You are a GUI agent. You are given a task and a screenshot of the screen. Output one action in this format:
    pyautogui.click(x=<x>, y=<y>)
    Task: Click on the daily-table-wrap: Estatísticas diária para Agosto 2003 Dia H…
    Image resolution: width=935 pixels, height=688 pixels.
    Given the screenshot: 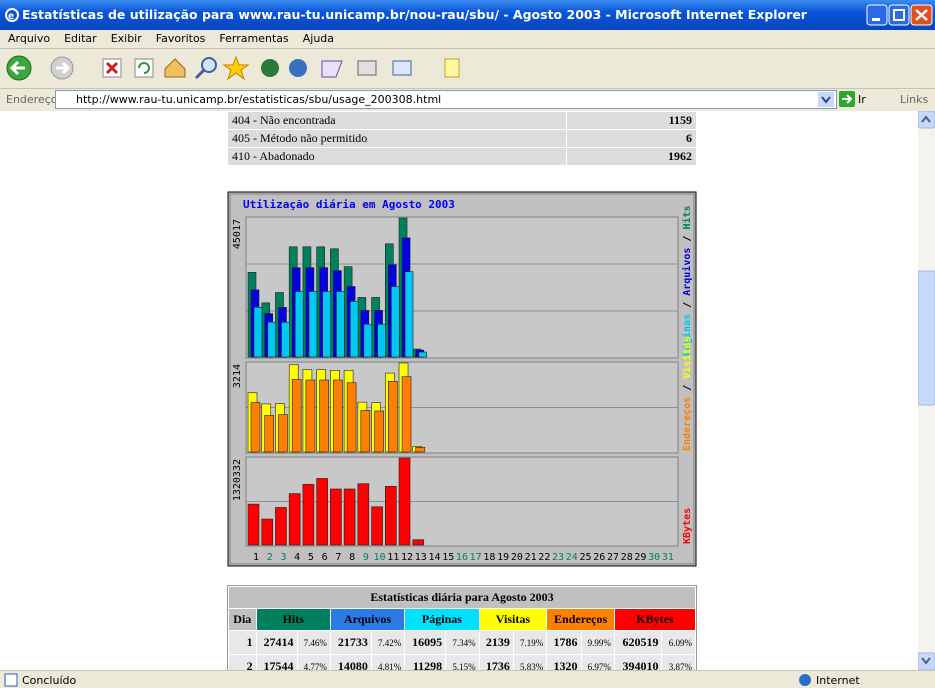 What is the action you would take?
    pyautogui.click(x=462, y=627)
    